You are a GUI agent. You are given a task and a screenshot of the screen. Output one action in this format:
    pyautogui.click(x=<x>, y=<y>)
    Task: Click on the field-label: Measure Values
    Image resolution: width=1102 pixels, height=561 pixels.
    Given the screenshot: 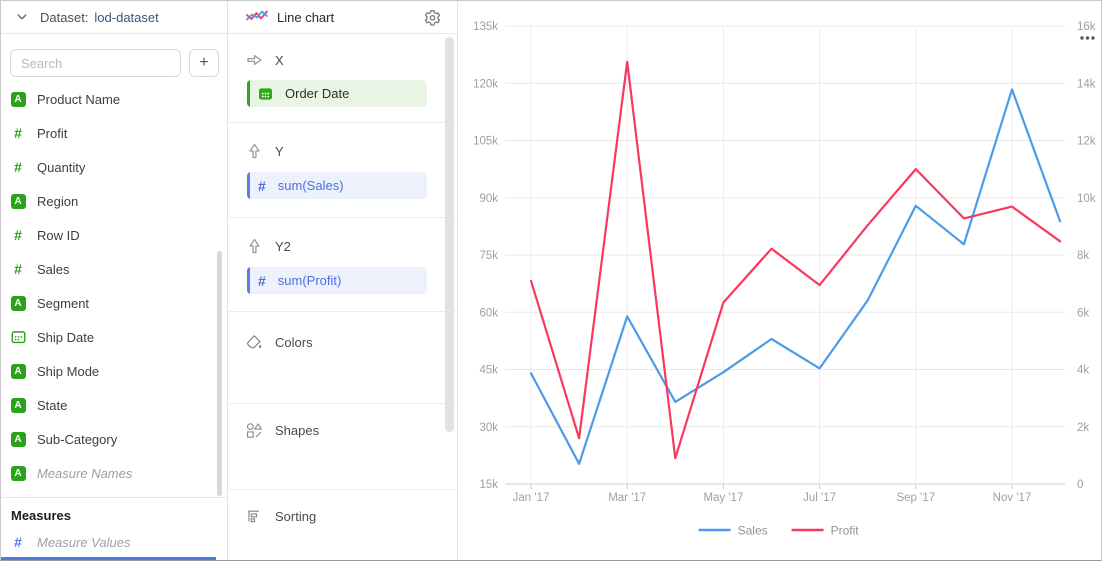 What is the action you would take?
    pyautogui.click(x=84, y=542)
    